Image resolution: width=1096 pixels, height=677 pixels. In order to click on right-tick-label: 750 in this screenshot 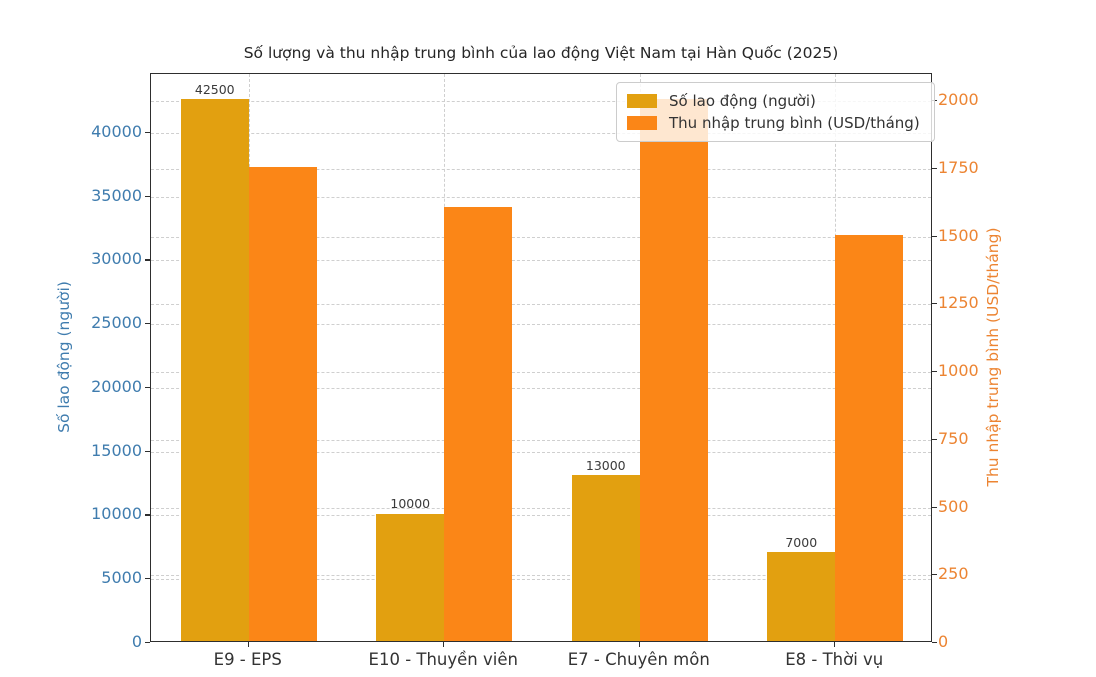, I will do `click(953, 438)`.